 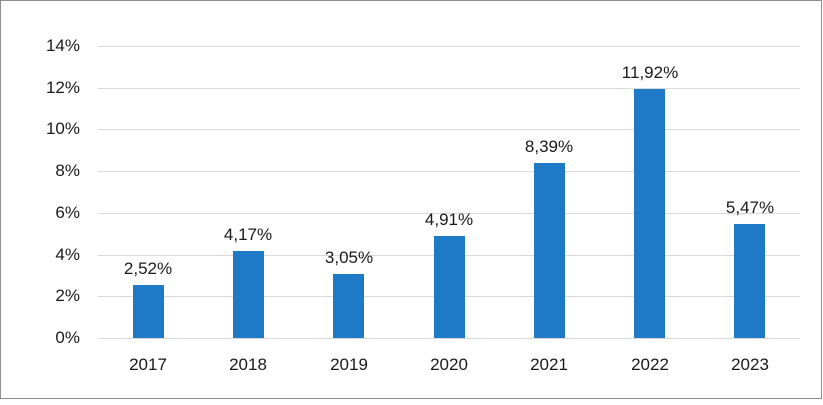 I want to click on bar-data-label: 4,91%, so click(x=449, y=219).